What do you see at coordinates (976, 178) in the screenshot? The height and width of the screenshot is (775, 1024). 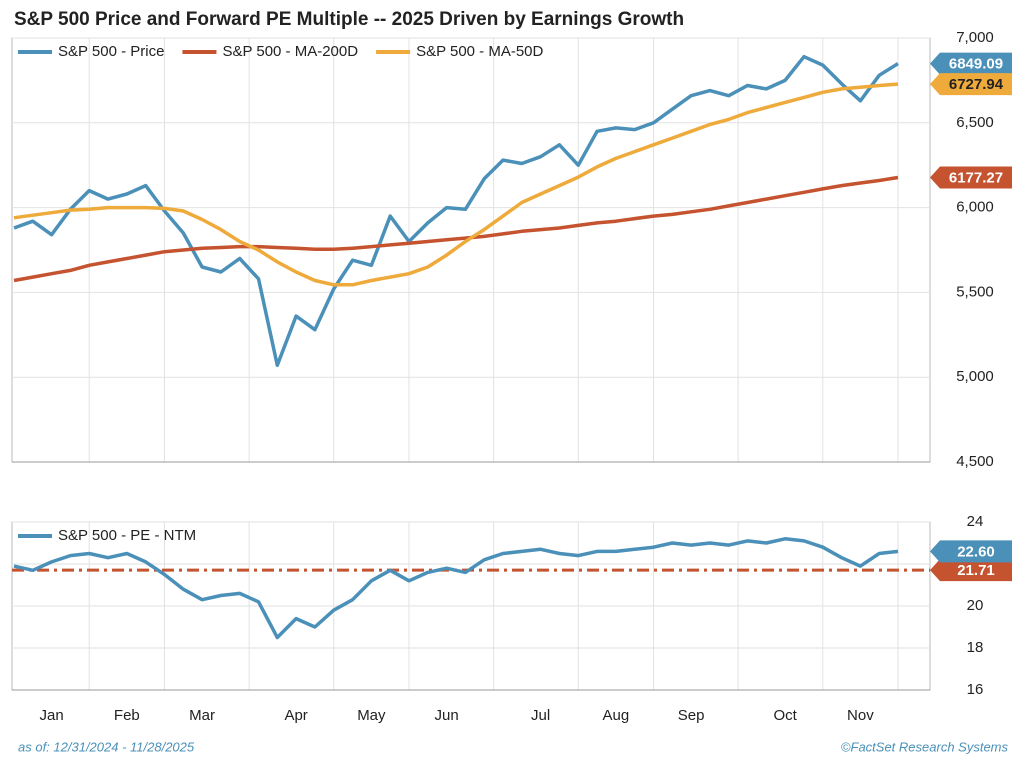 I see `value-flag-label: 6177.27` at bounding box center [976, 178].